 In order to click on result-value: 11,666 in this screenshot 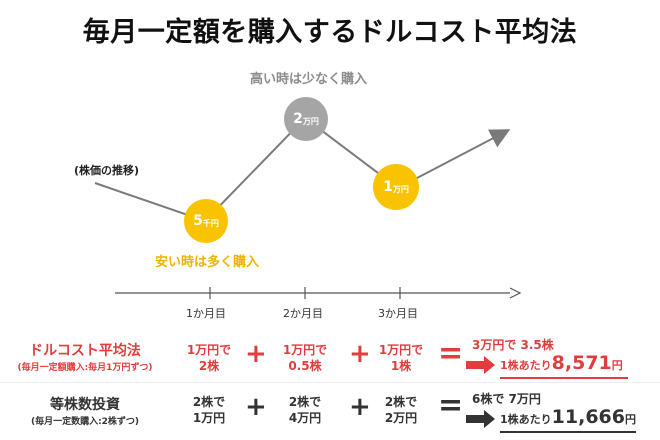, I will do `click(588, 417)`.